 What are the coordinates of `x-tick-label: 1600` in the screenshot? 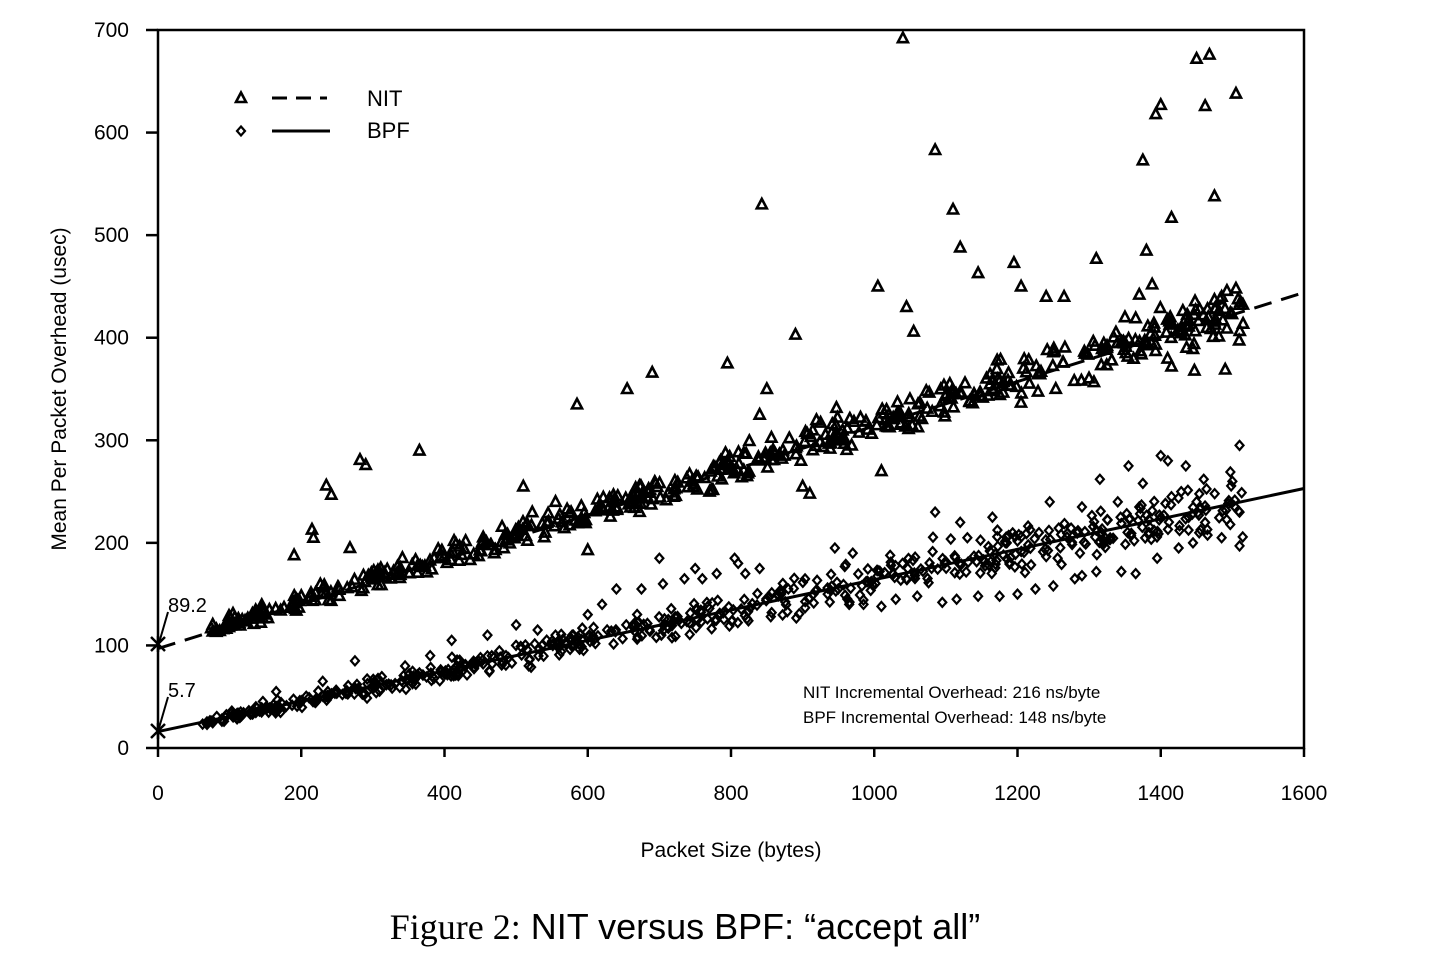 It's located at (1304, 793).